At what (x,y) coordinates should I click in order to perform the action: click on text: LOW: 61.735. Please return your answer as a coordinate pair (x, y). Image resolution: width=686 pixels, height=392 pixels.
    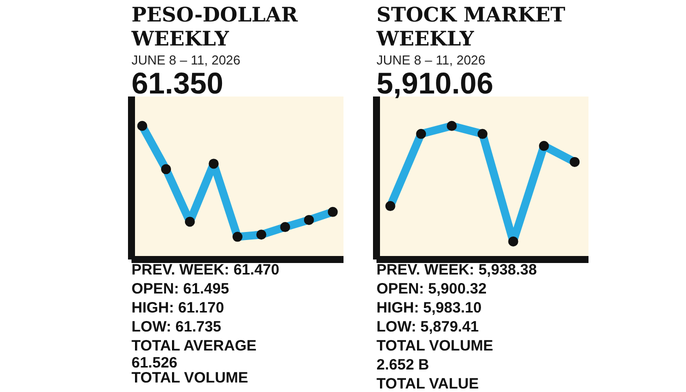
    Looking at the image, I should click on (177, 327).